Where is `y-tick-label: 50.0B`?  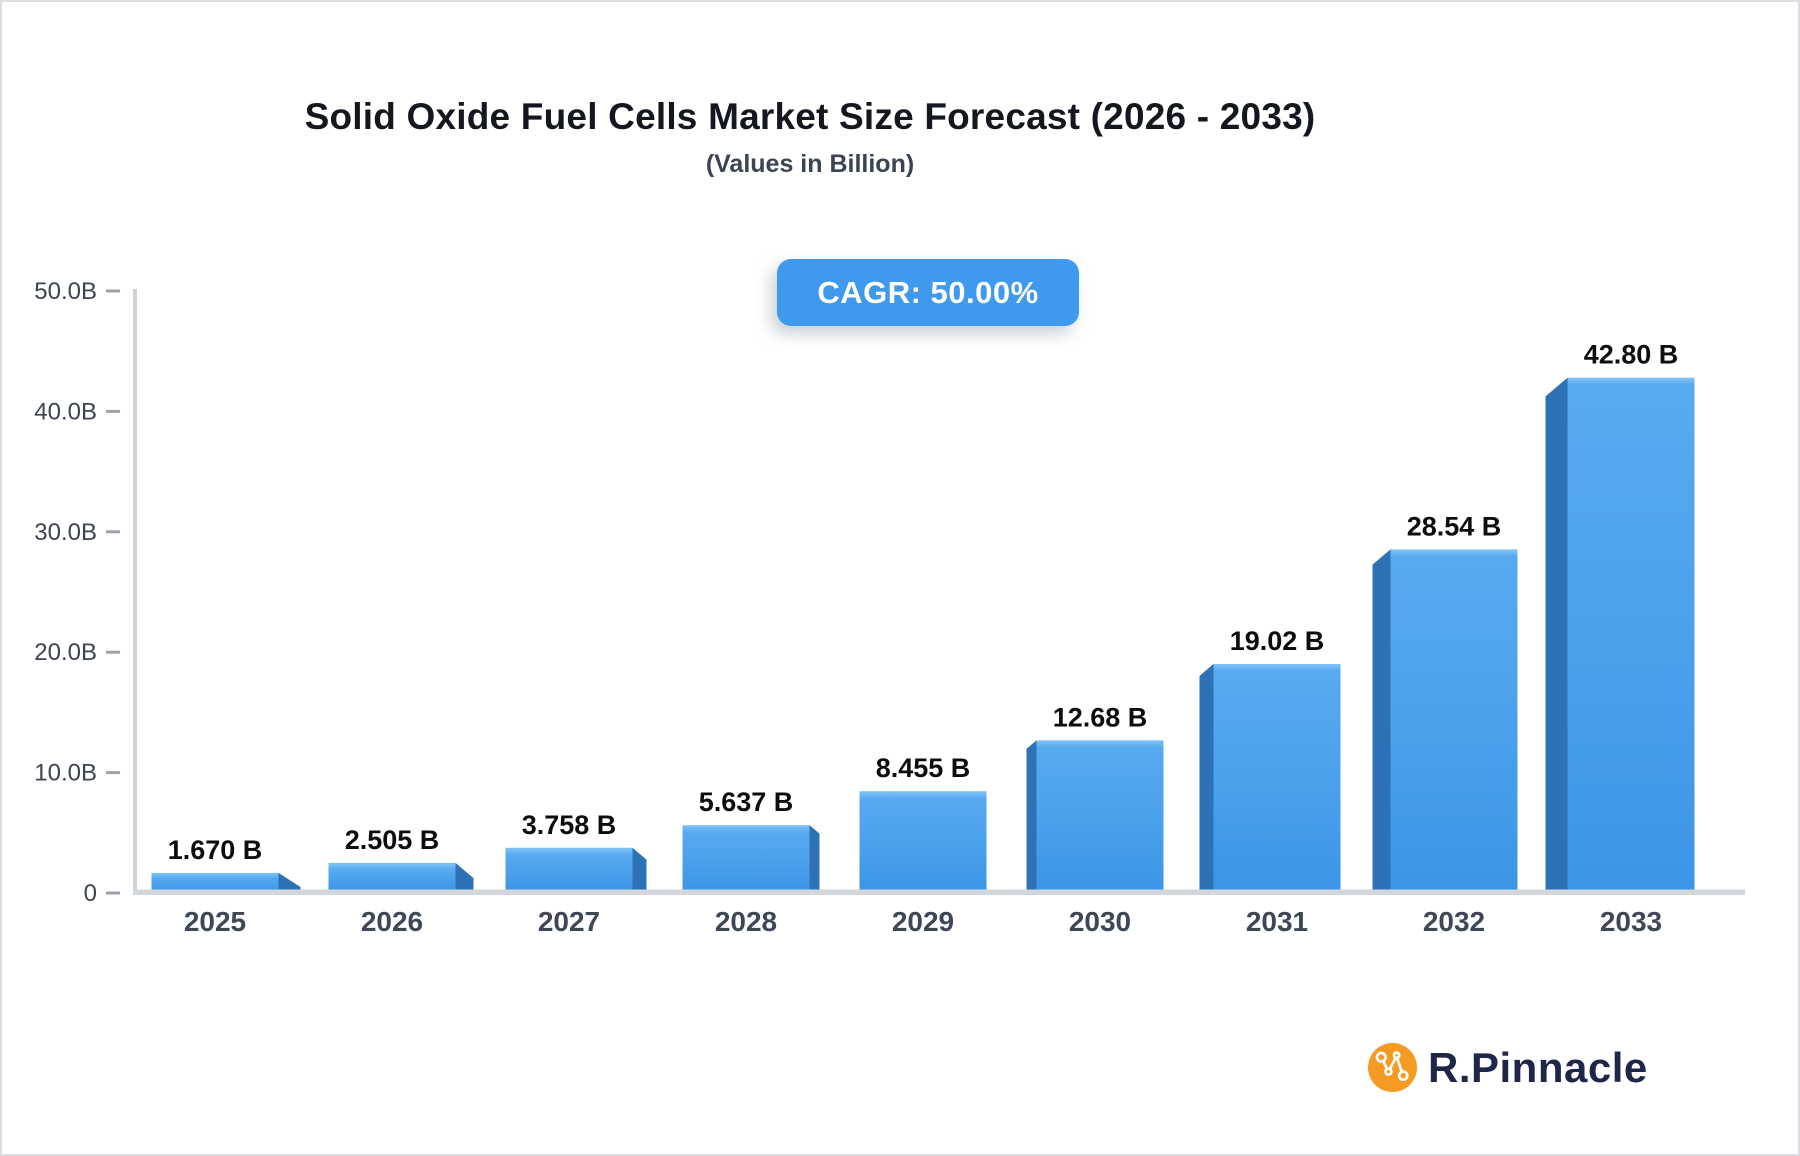 y-tick-label: 50.0B is located at coordinates (65, 291).